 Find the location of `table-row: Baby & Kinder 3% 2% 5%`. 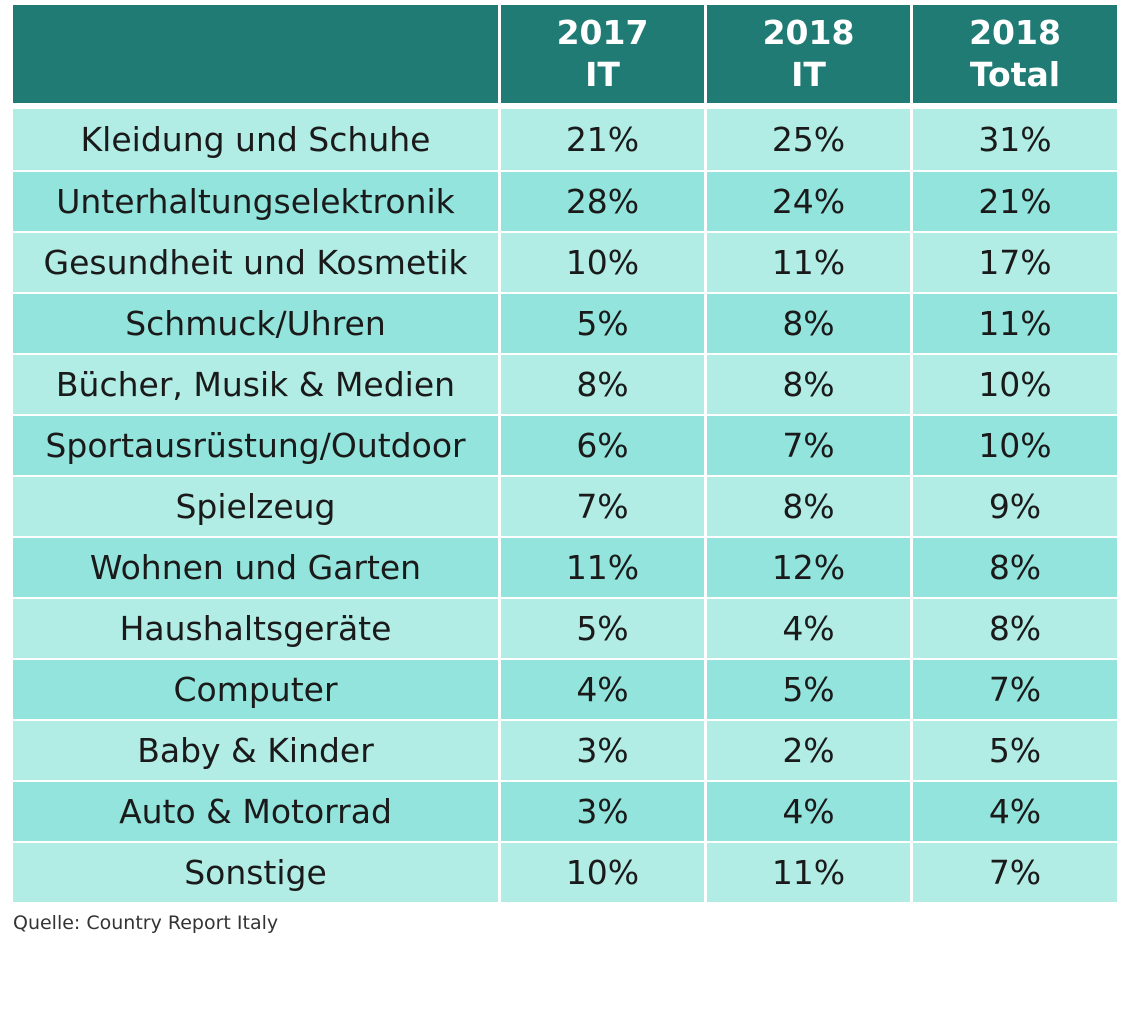

table-row: Baby & Kinder 3% 2% 5% is located at coordinates (565, 749).